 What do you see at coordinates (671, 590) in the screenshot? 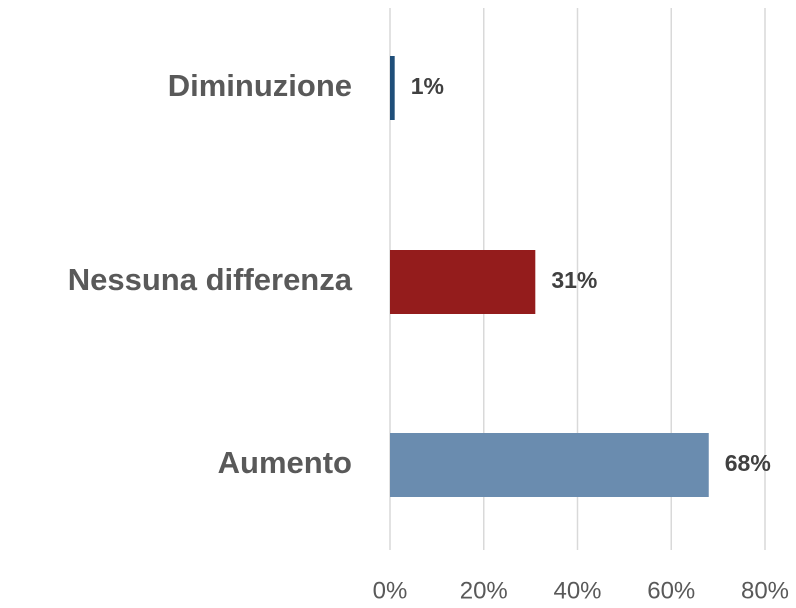
I see `x-tick-label: 60%` at bounding box center [671, 590].